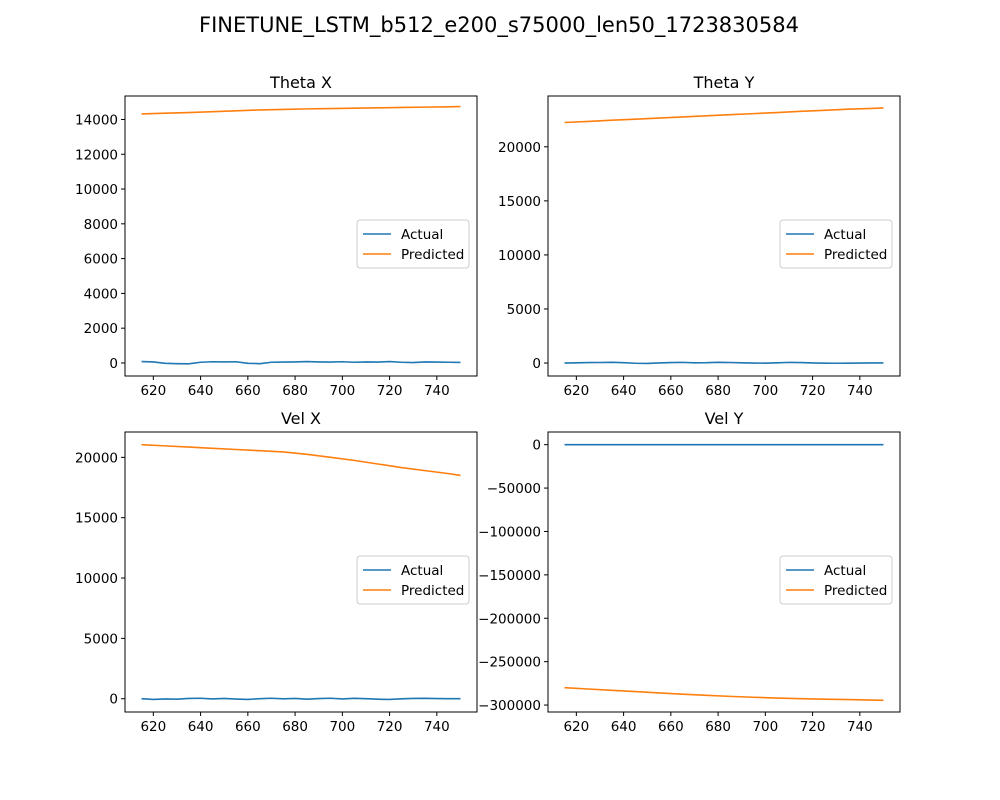 The image size is (1000, 800). Describe the element at coordinates (101, 225) in the screenshot. I see `y-tick-label: 8000` at that location.